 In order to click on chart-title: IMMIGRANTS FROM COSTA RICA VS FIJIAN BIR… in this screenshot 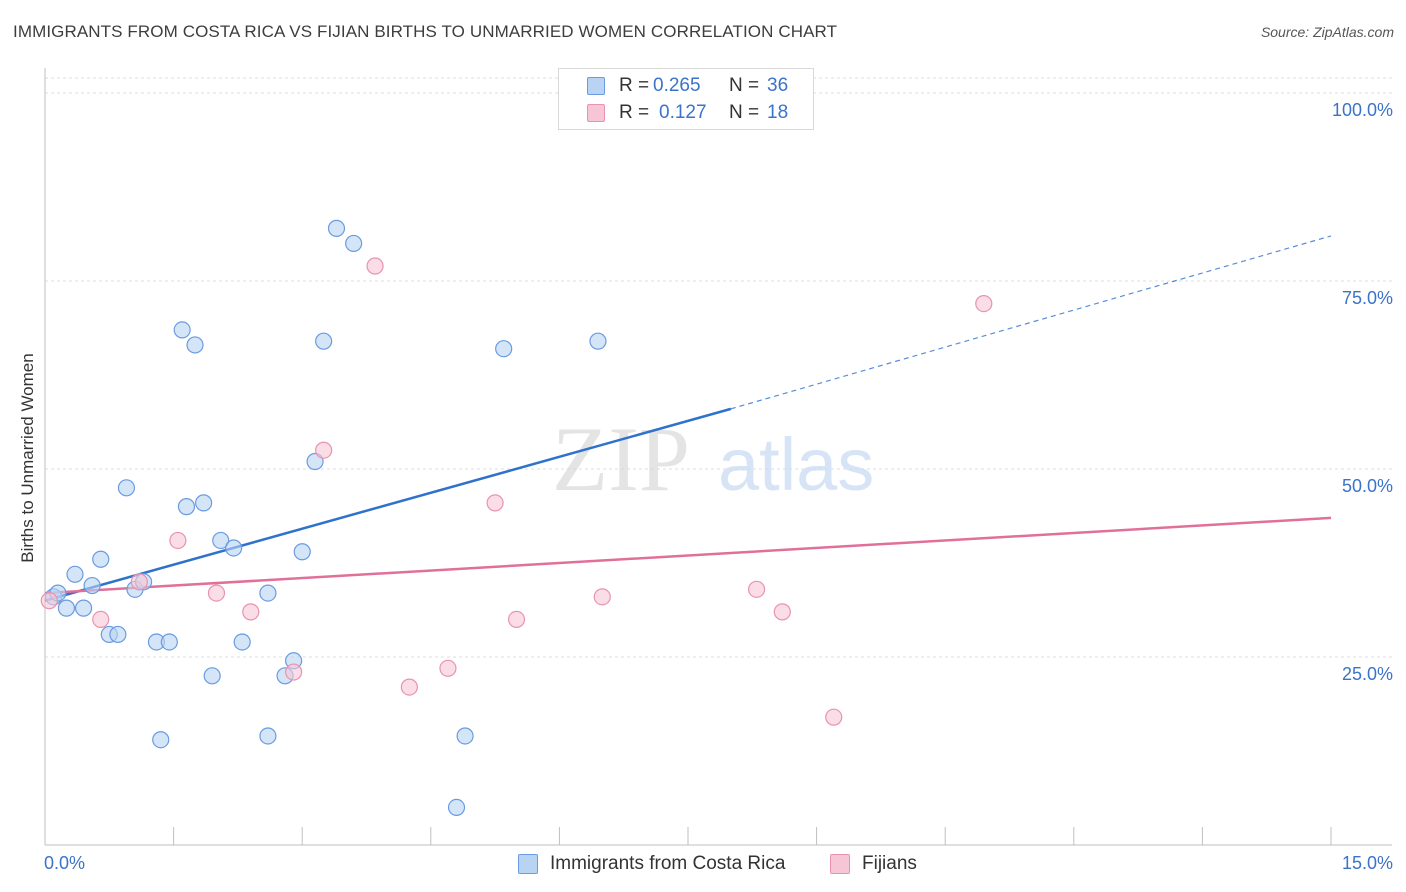, I will do `click(425, 31)`.